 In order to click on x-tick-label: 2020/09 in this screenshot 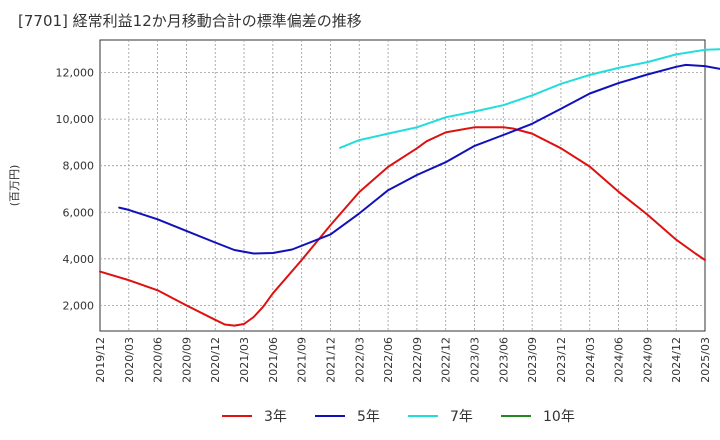, I will do `click(186, 360)`.